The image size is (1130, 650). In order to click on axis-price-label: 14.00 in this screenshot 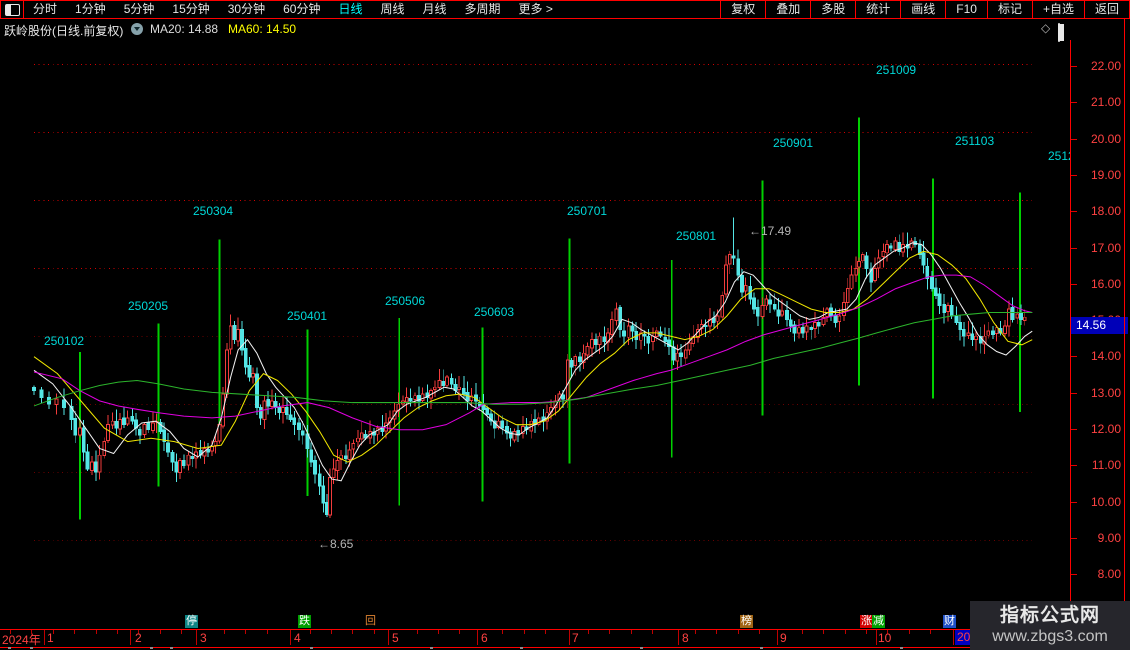, I will do `click(1105, 356)`.